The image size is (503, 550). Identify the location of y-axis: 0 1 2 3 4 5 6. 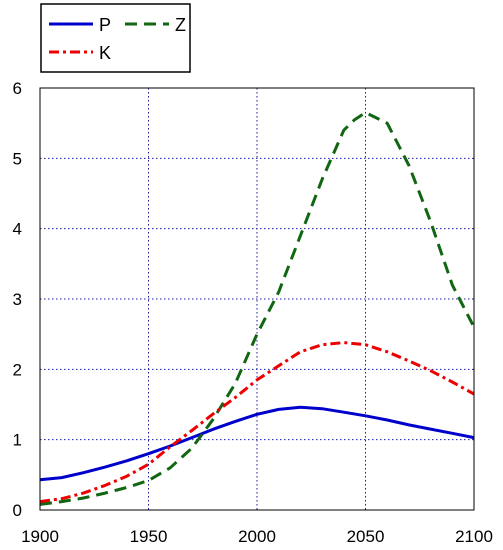
(17, 299).